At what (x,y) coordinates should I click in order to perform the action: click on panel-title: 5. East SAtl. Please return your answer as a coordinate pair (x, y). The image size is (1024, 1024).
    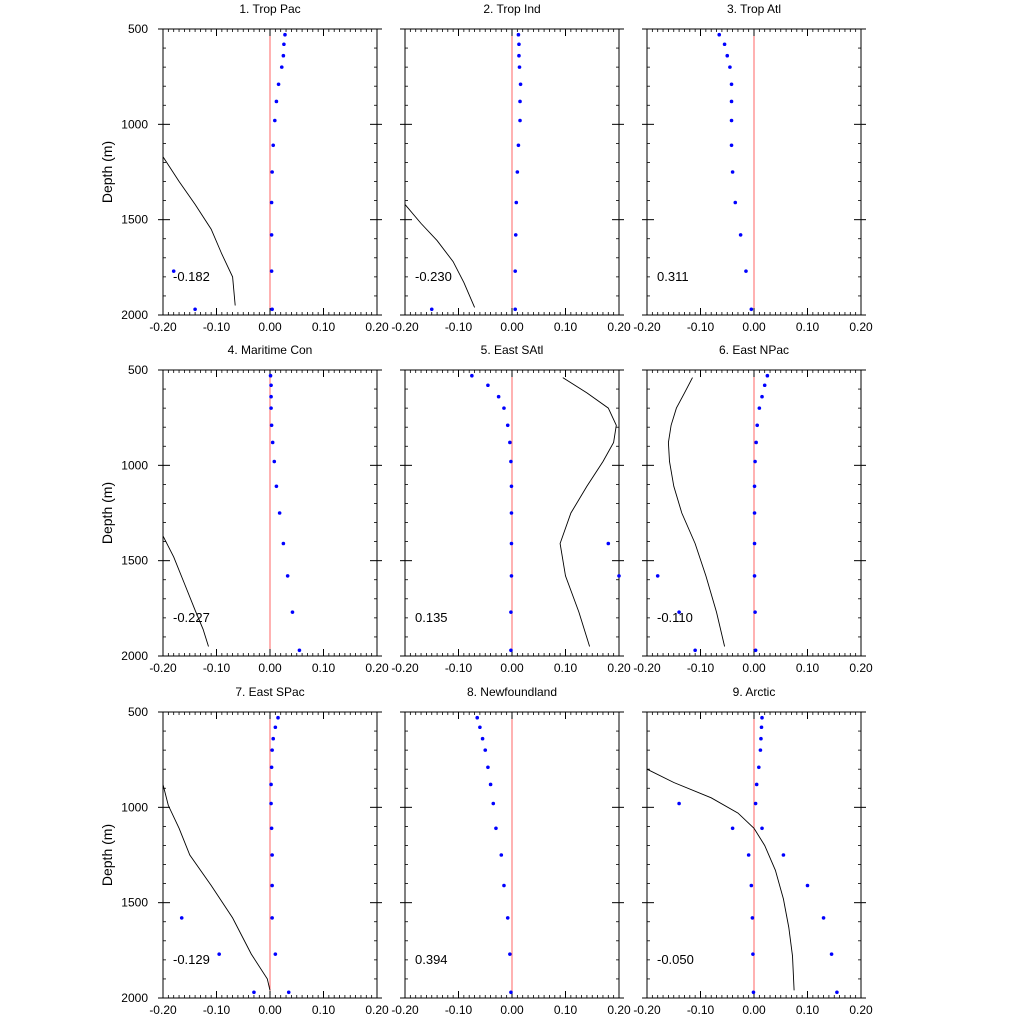
    Looking at the image, I should click on (512, 350).